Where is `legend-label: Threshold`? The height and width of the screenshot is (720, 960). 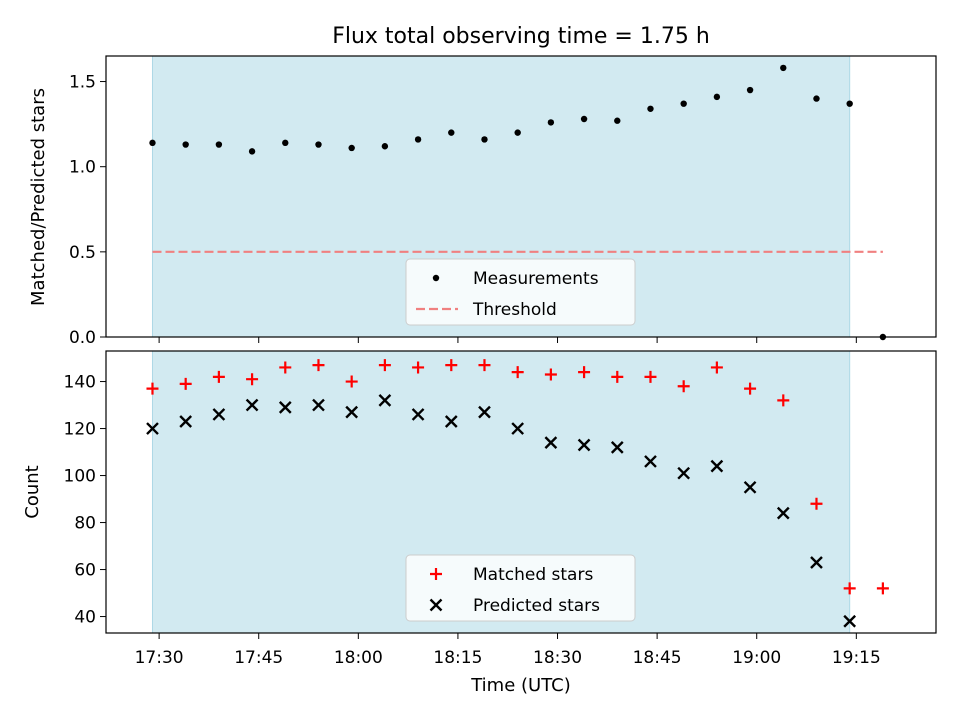 legend-label: Threshold is located at coordinates (514, 310).